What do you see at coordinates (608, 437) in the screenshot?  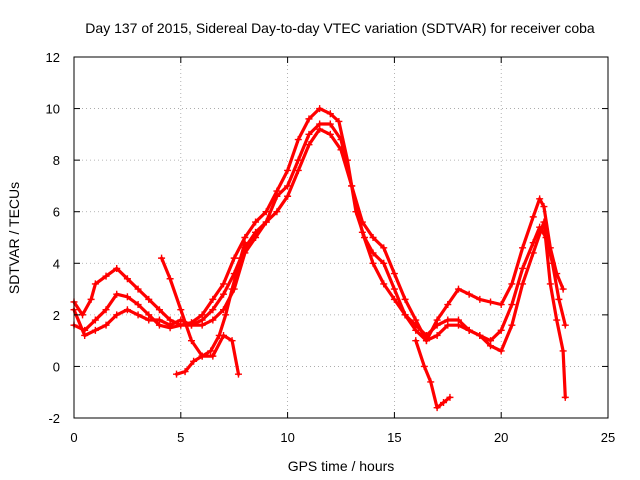 I see `x-tick-label: 25` at bounding box center [608, 437].